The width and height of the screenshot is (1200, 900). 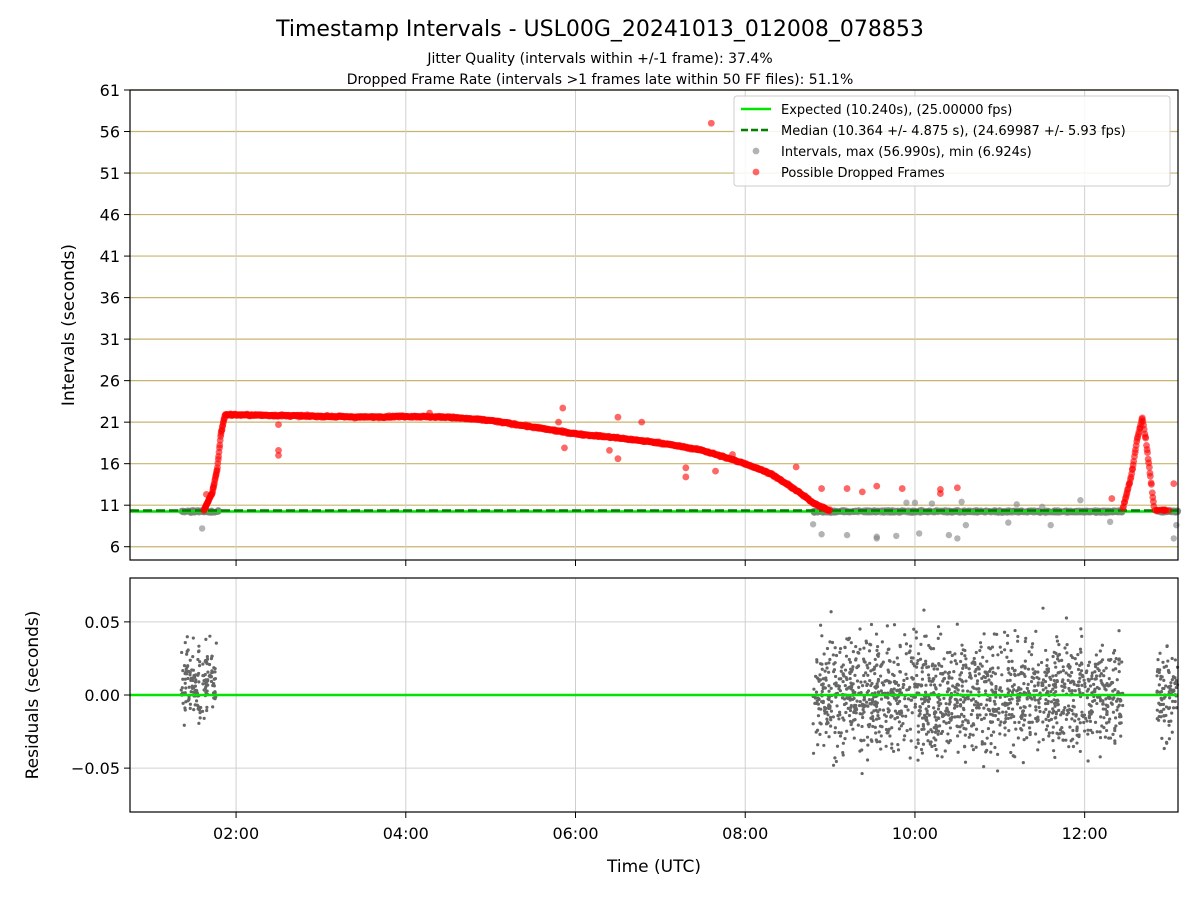 What do you see at coordinates (236, 833) in the screenshot?
I see `x-tick-label: 02:00` at bounding box center [236, 833].